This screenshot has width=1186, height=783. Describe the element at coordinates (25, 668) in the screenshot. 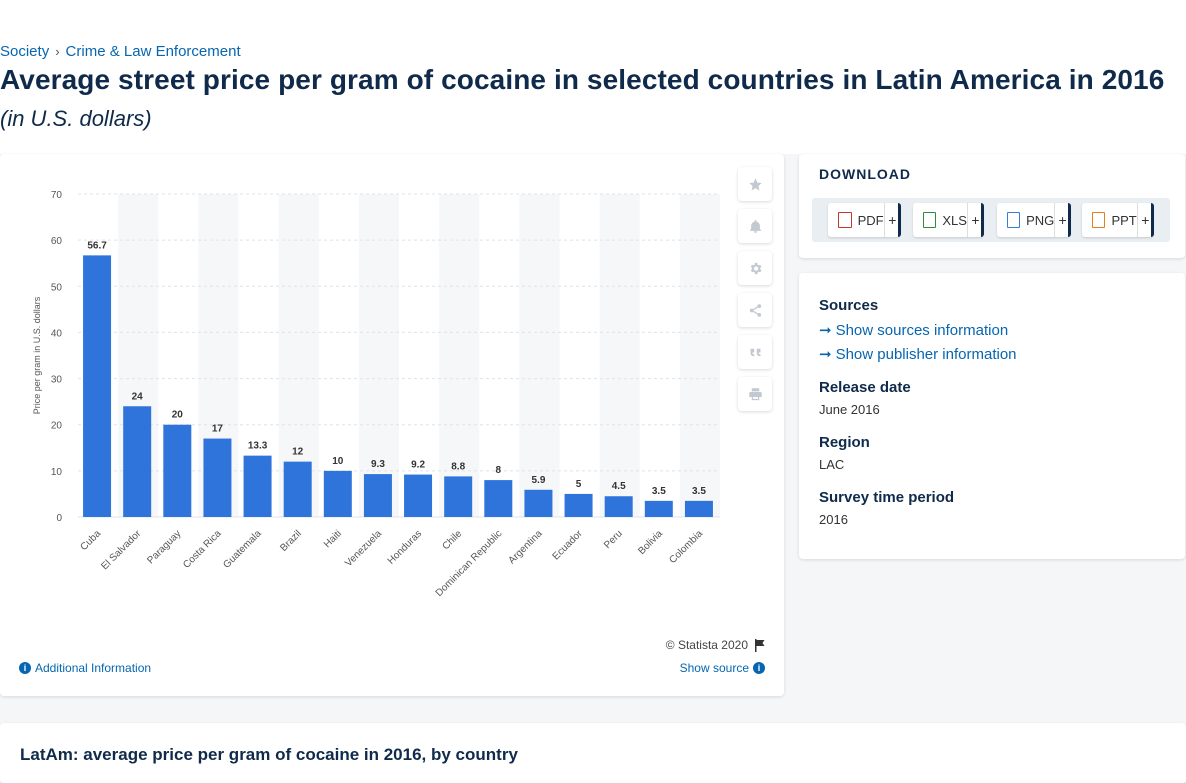

I see `info-icon: i` at that location.